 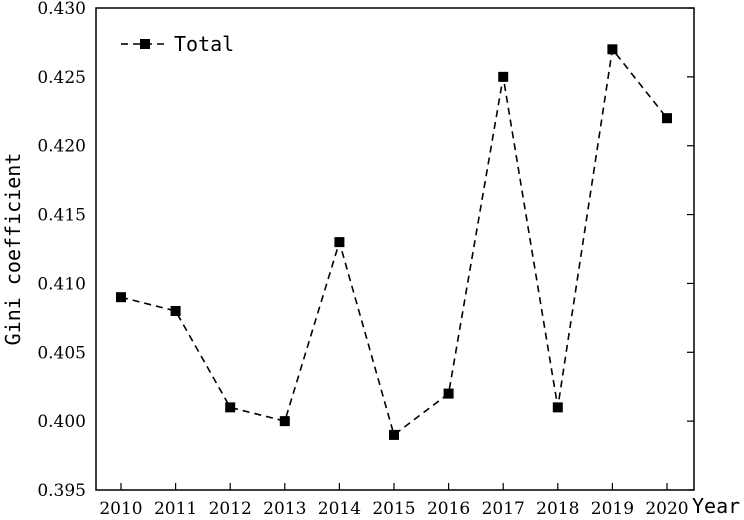 What do you see at coordinates (666, 509) in the screenshot?
I see `x-tick-label: 2020` at bounding box center [666, 509].